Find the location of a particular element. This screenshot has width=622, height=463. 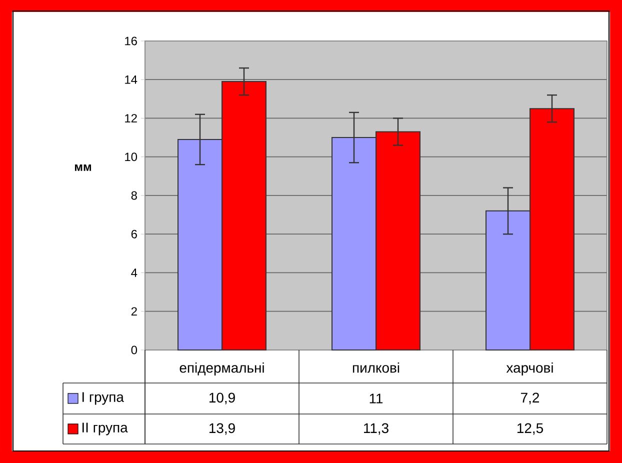

y-tick-label: 0 is located at coordinates (134, 350).